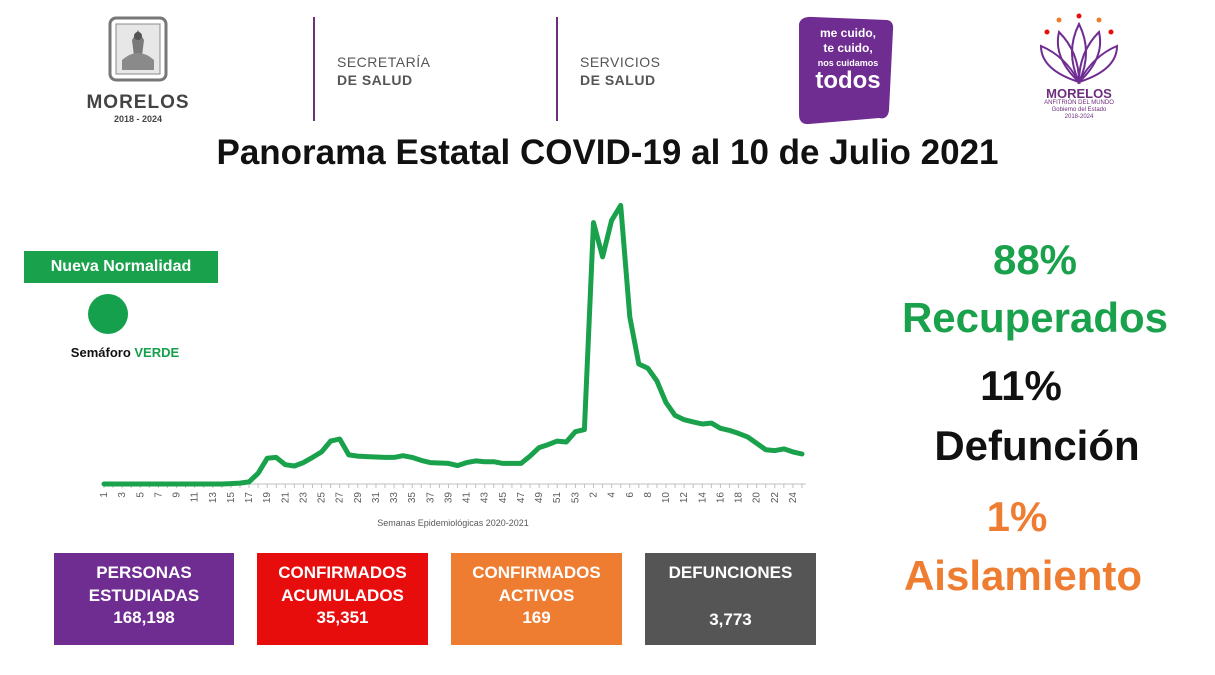 Image resolution: width=1215 pixels, height=675 pixels. Describe the element at coordinates (557, 498) in the screenshot. I see `x-tick-label: 51` at that location.